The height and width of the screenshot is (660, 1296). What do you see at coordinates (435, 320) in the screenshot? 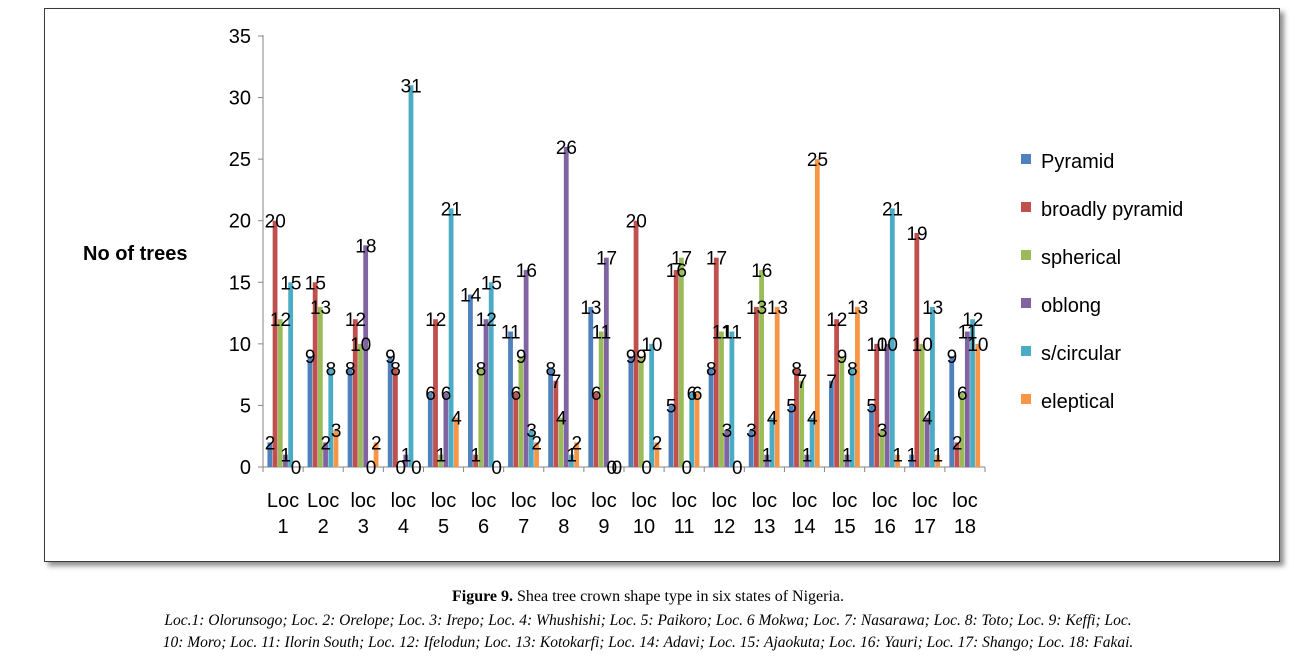
I see `bar-value-label: 12` at bounding box center [435, 320].